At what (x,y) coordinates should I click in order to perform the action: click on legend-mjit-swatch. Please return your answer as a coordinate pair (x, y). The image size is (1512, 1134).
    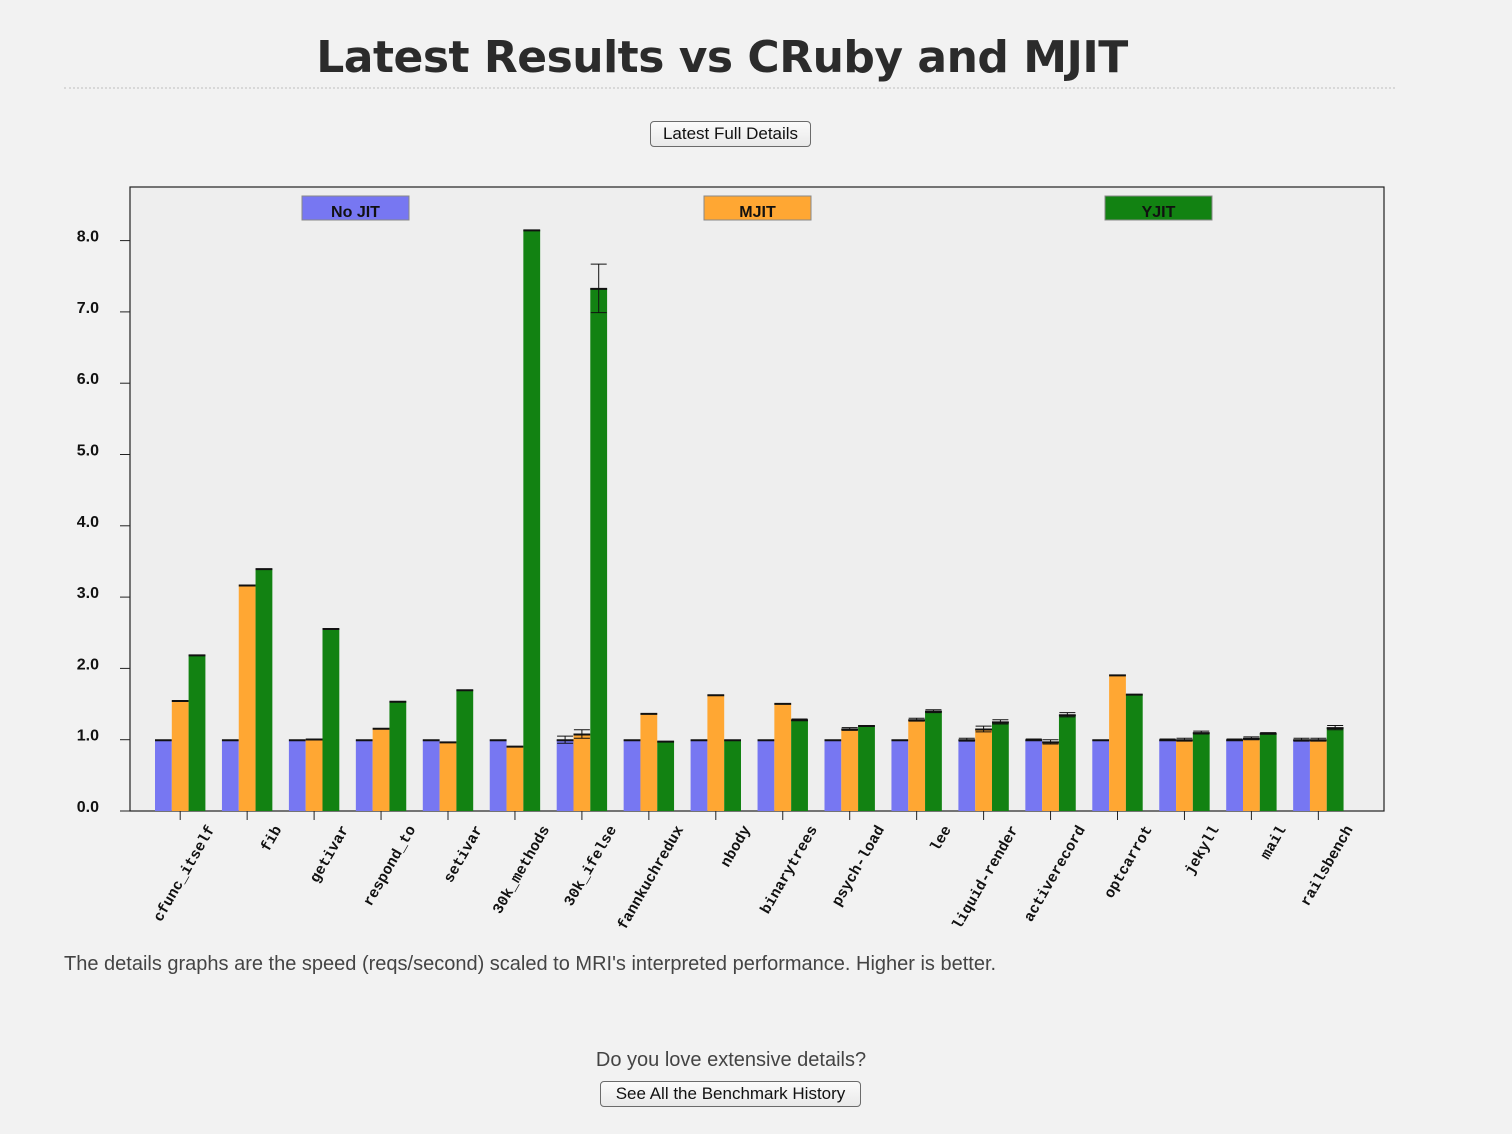
    Looking at the image, I should click on (757, 208).